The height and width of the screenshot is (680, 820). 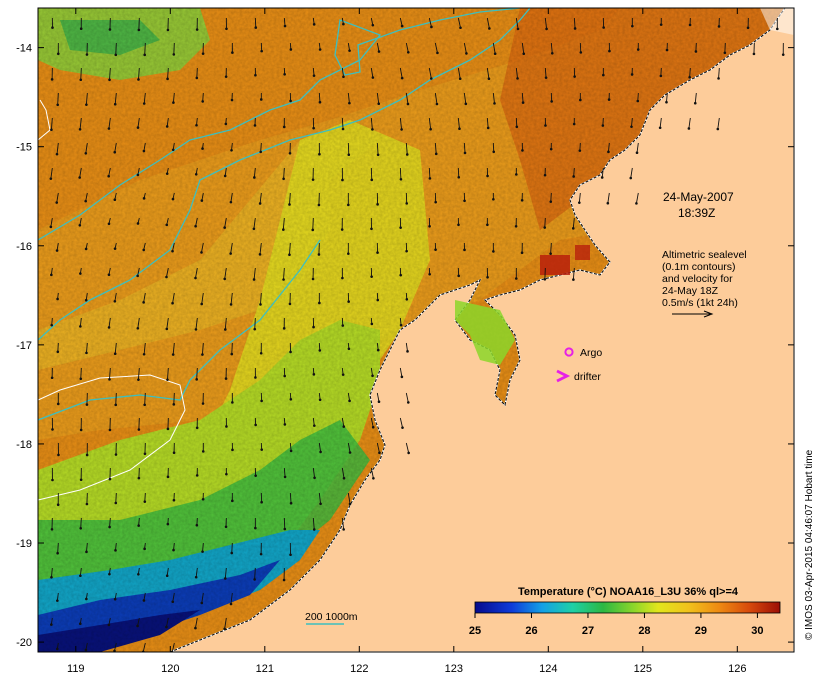 What do you see at coordinates (24, 49) in the screenshot?
I see `lat-tick-label: -14` at bounding box center [24, 49].